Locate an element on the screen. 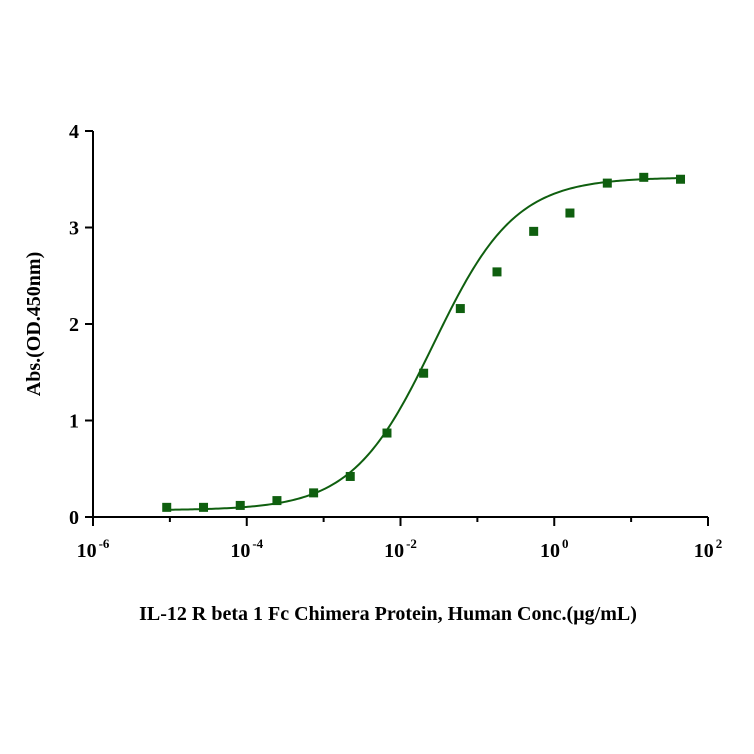 The width and height of the screenshot is (754, 754). x-tick-label: 10 -2 is located at coordinates (400, 549).